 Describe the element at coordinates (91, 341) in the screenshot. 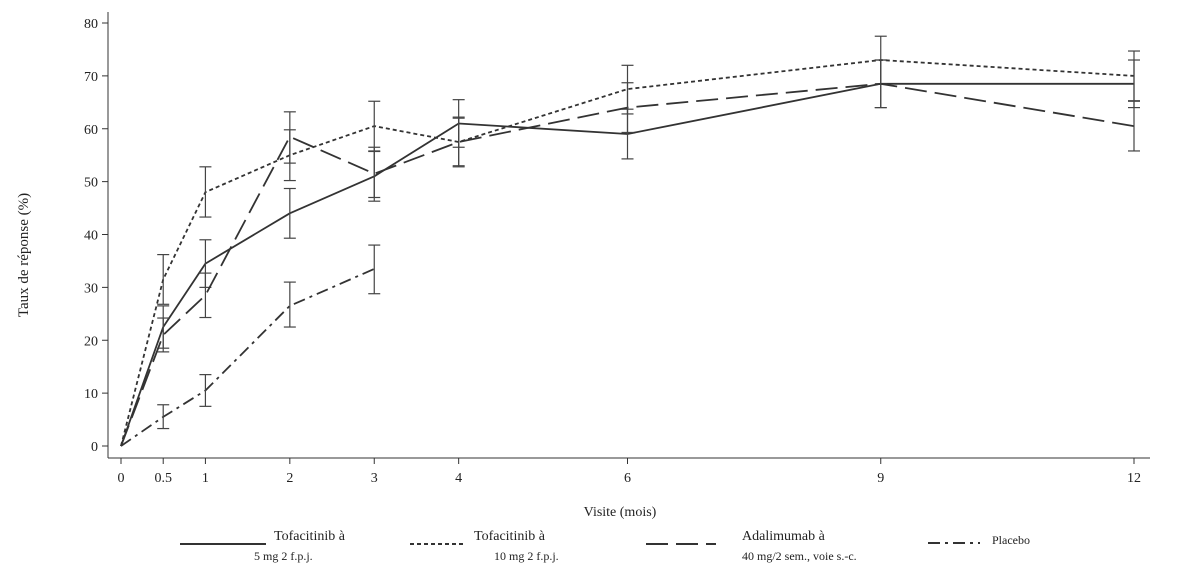

I see `y-tick-label: 20` at that location.